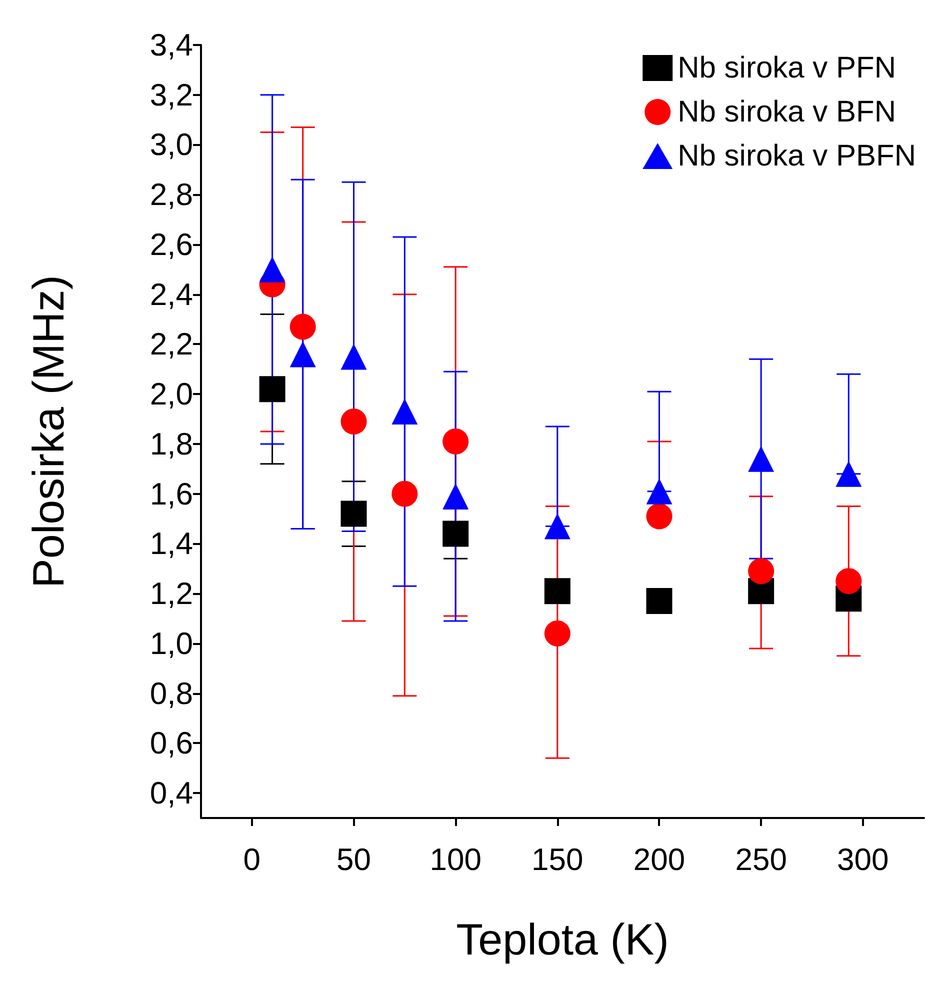  Describe the element at coordinates (171, 693) in the screenshot. I see `y-tick-label: 0,8` at that location.